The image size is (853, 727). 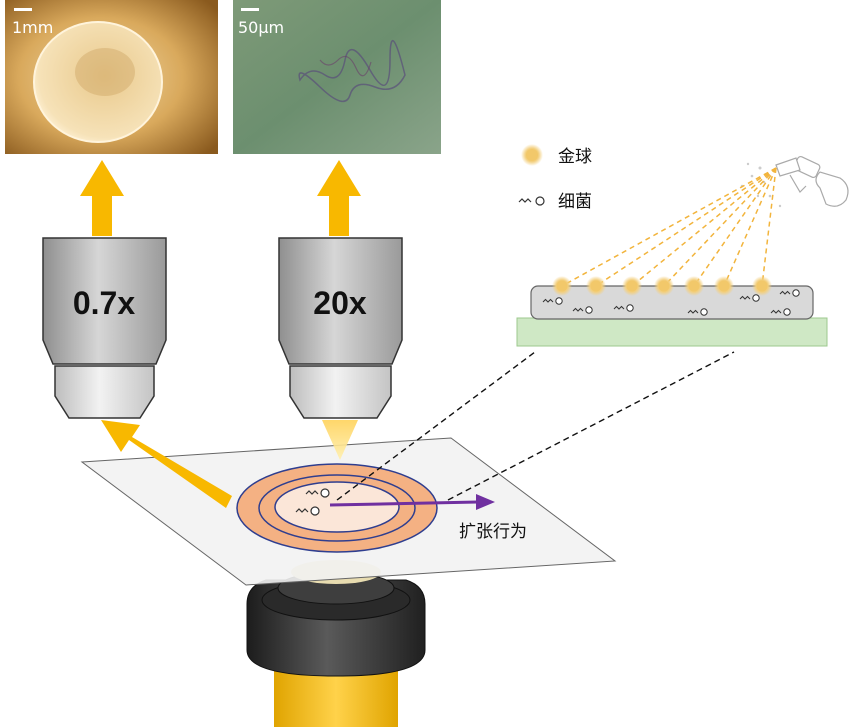 What do you see at coordinates (102, 198) in the screenshot?
I see `up-arrow-left` at bounding box center [102, 198].